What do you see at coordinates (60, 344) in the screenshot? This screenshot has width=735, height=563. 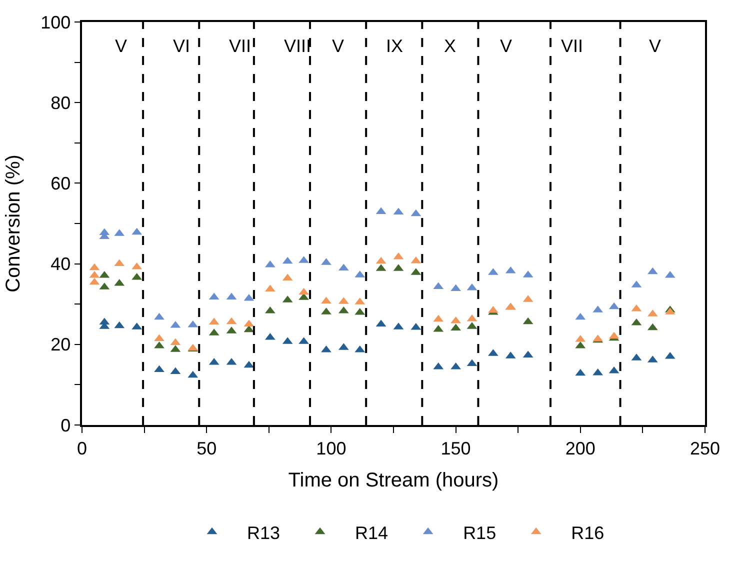 I see `y-tick-label: 20` at bounding box center [60, 344].